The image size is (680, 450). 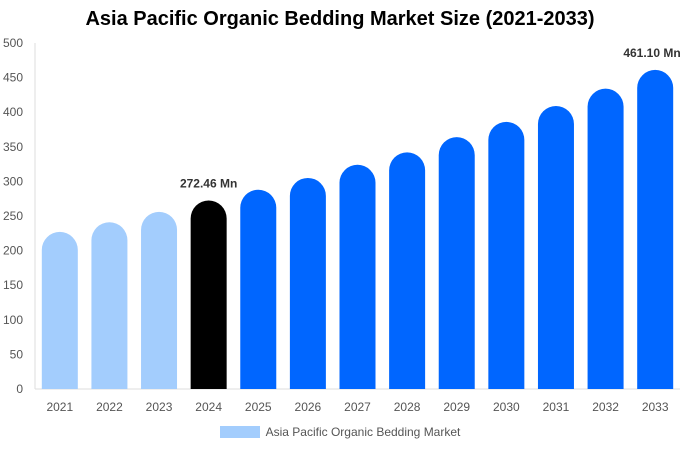 What do you see at coordinates (506, 407) in the screenshot?
I see `x-tick-label: 2030` at bounding box center [506, 407].